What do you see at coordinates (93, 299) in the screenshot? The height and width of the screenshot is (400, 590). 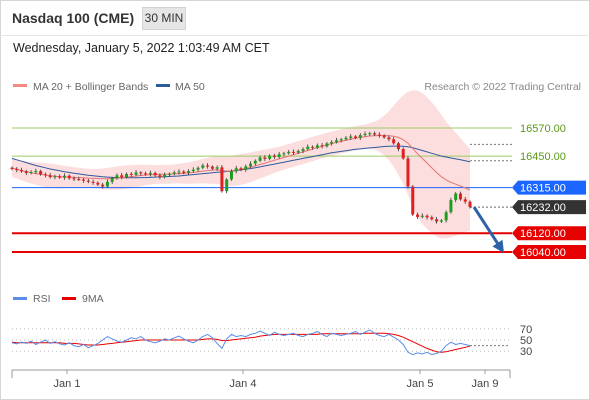 I see `legend-label-9ma: 9MA` at bounding box center [93, 299].